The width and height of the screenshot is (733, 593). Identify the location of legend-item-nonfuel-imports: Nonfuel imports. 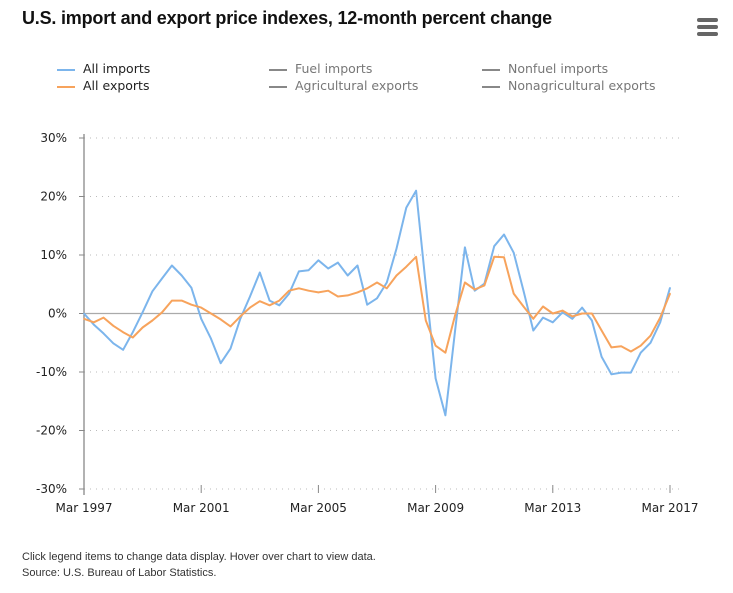
(545, 68).